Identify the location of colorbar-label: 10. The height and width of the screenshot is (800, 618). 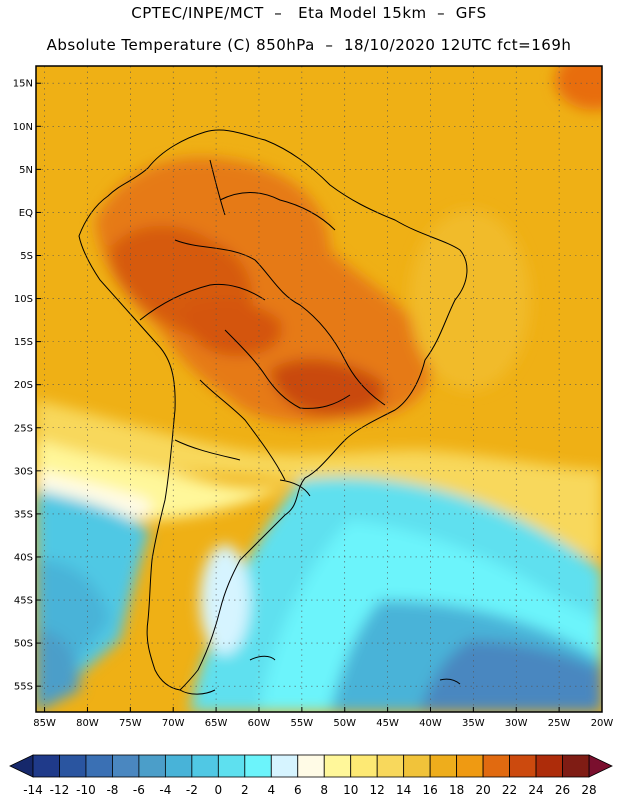
(350, 790).